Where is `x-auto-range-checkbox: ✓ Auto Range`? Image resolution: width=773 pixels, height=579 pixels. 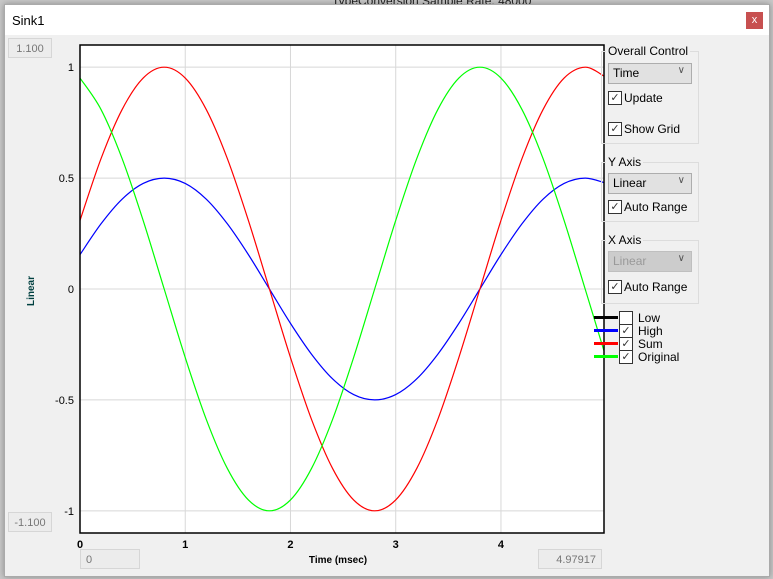 x-auto-range-checkbox: ✓ Auto Range is located at coordinates (647, 287).